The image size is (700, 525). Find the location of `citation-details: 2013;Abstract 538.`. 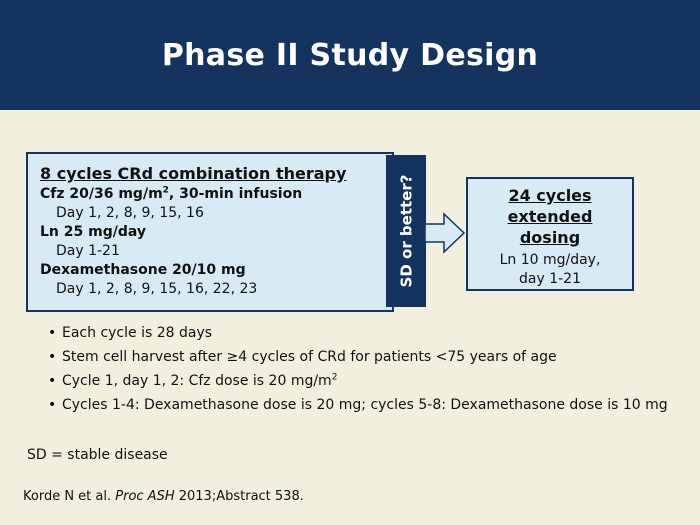

citation-details: 2013;Abstract 538. is located at coordinates (239, 496).